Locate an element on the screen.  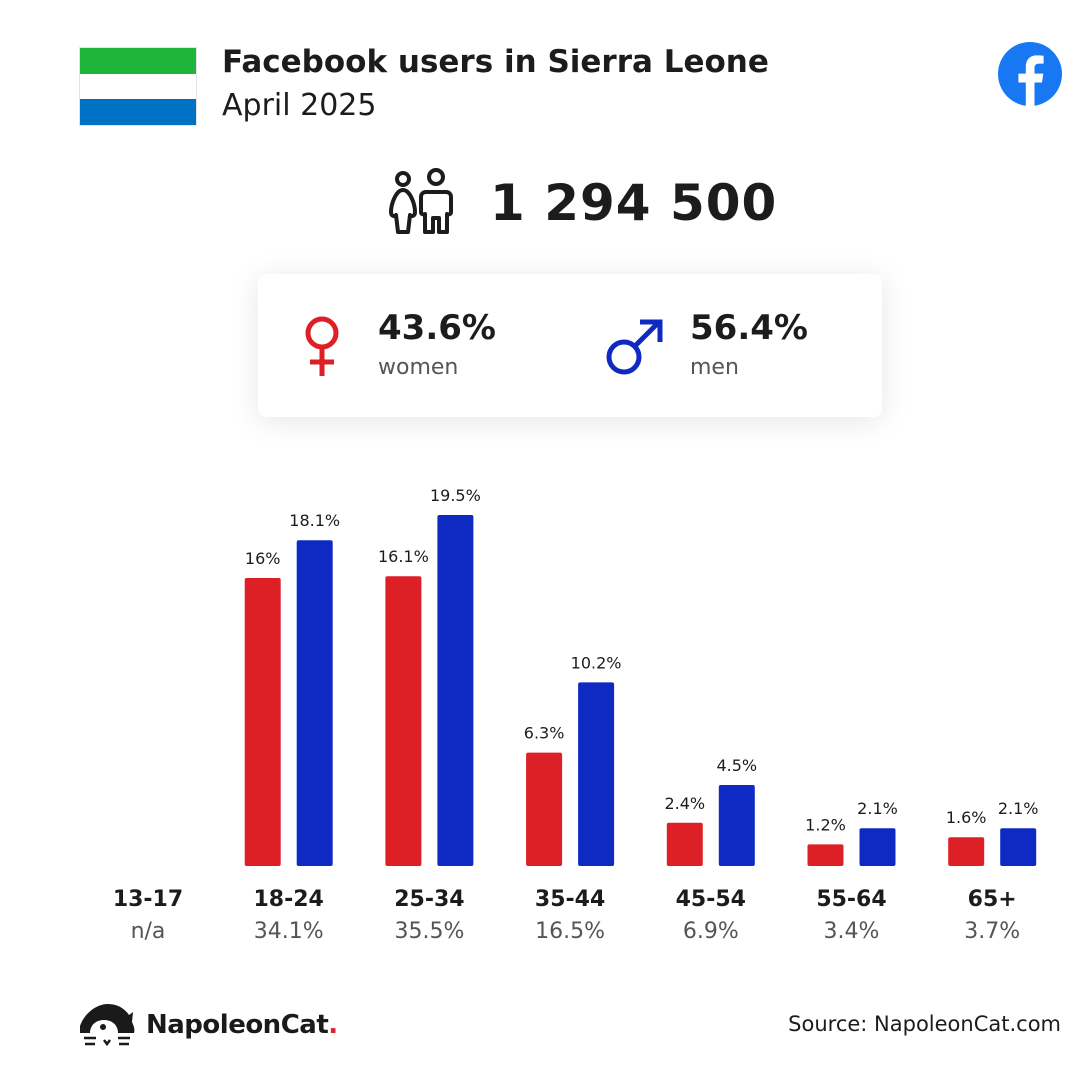
bar-label-women-25-34: 16.1% is located at coordinates (403, 556).